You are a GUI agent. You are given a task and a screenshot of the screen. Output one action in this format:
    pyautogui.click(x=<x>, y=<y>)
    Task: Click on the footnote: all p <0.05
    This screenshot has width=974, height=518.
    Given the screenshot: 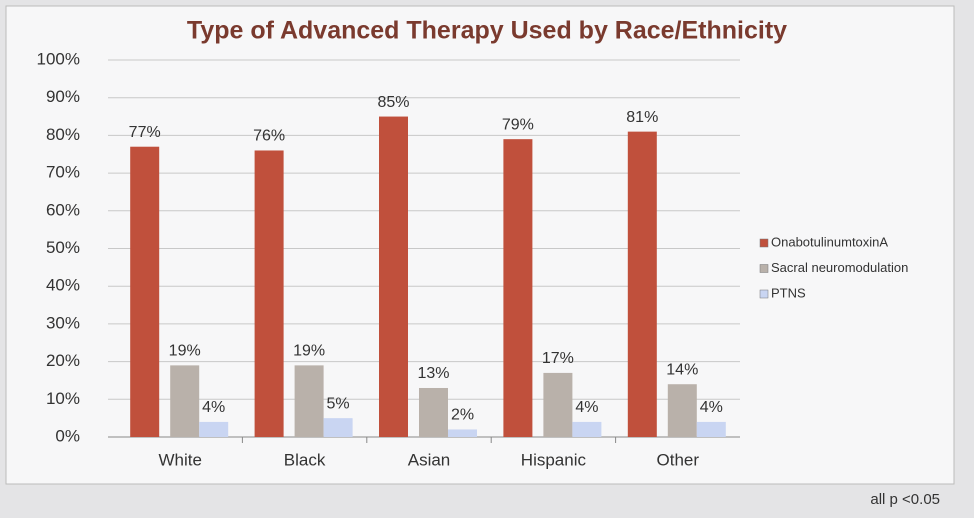 What is the action you would take?
    pyautogui.click(x=905, y=499)
    